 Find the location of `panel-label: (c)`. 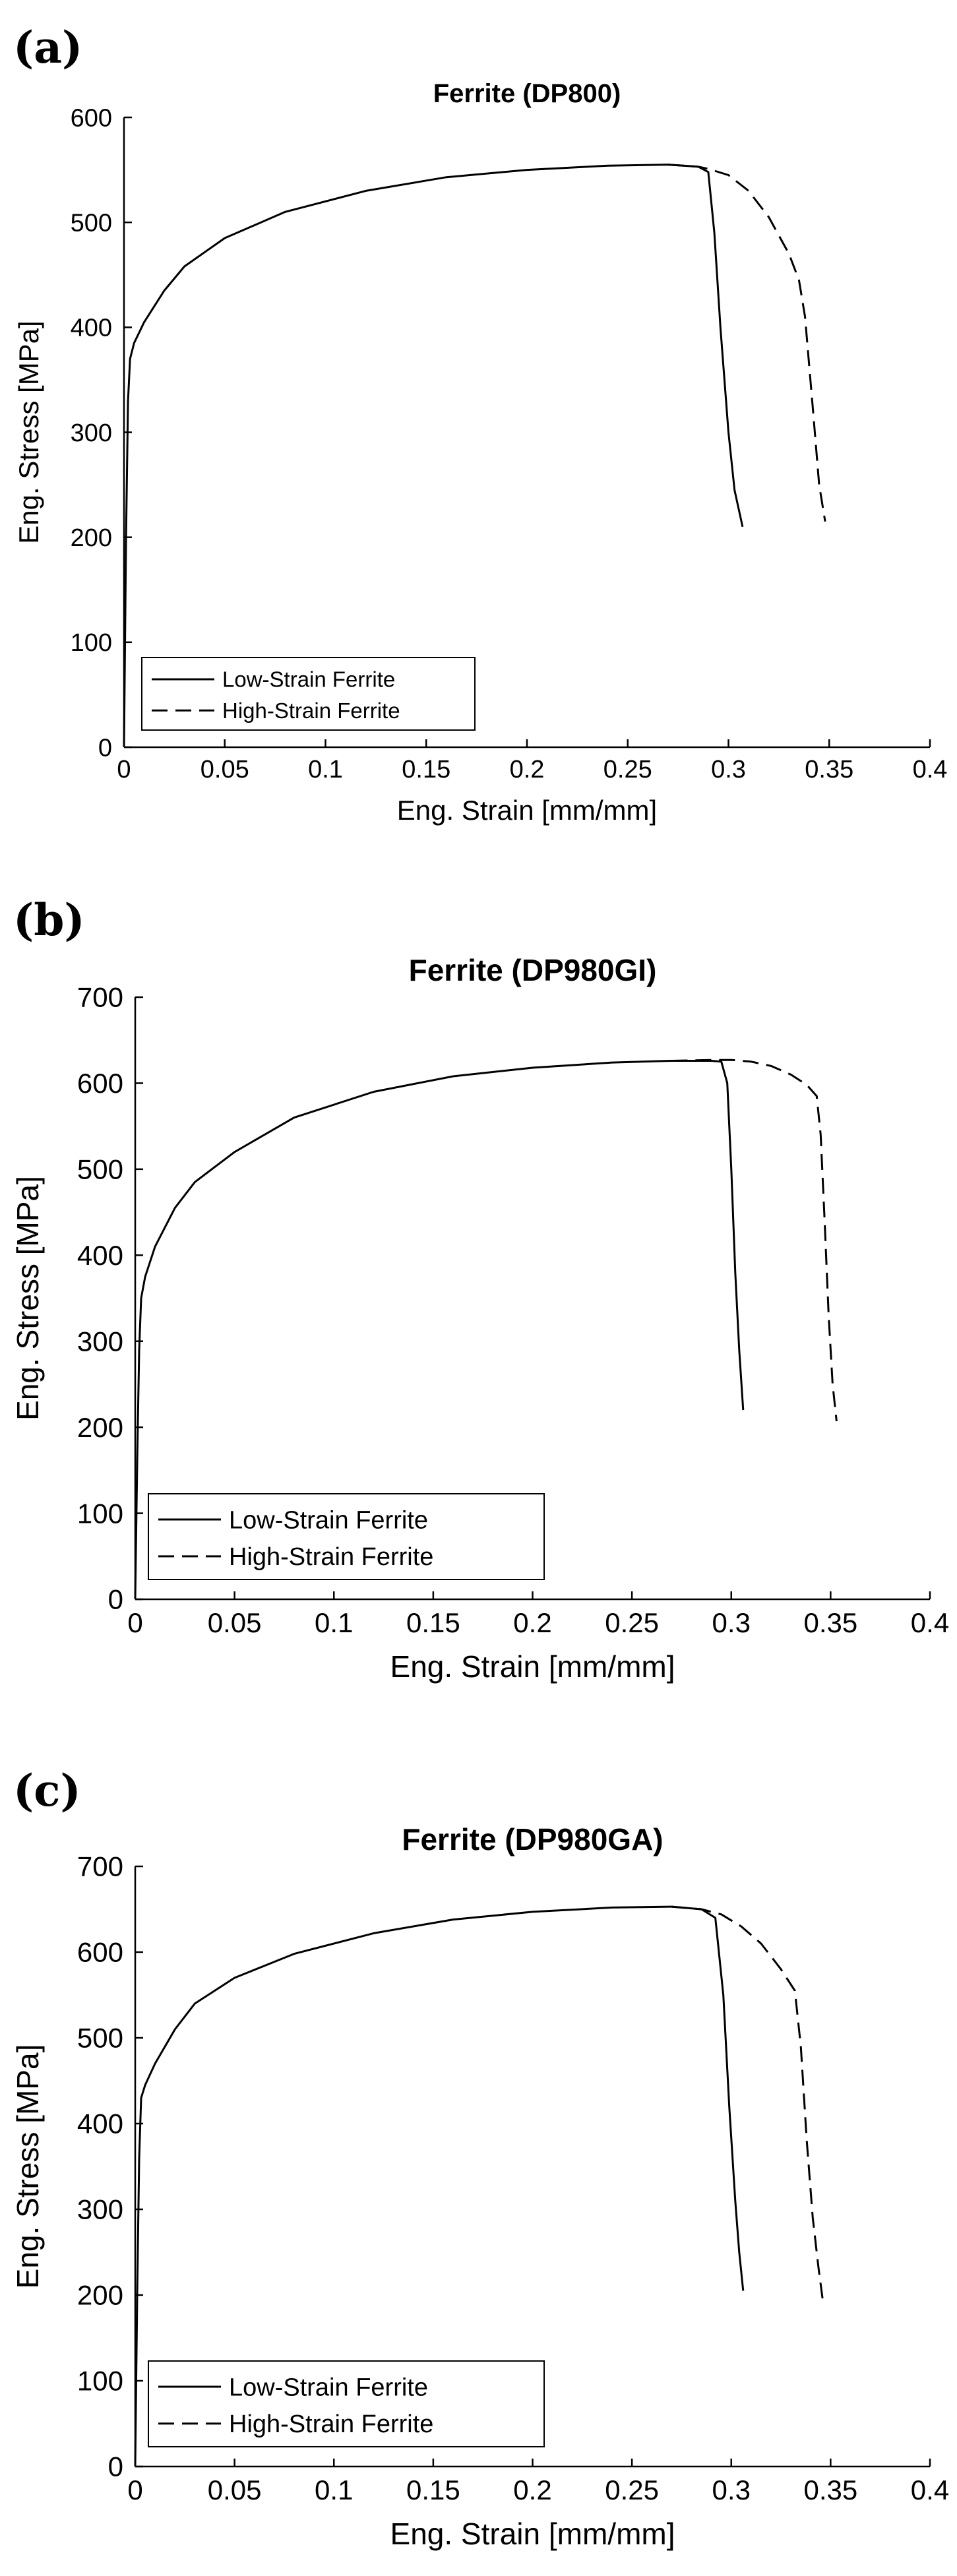

panel-label: (c) is located at coordinates (47, 1790).